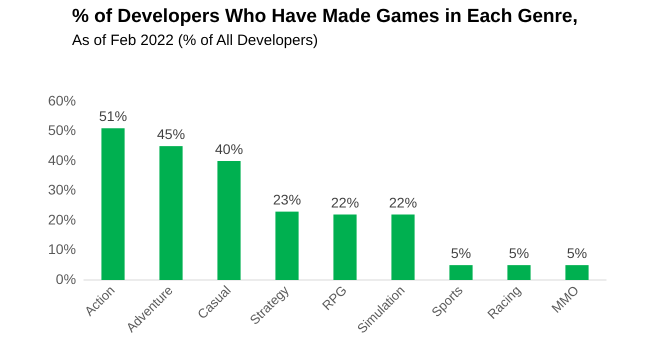 This screenshot has height=340, width=646. Describe the element at coordinates (229, 148) in the screenshot. I see `data-label: 40%` at that location.